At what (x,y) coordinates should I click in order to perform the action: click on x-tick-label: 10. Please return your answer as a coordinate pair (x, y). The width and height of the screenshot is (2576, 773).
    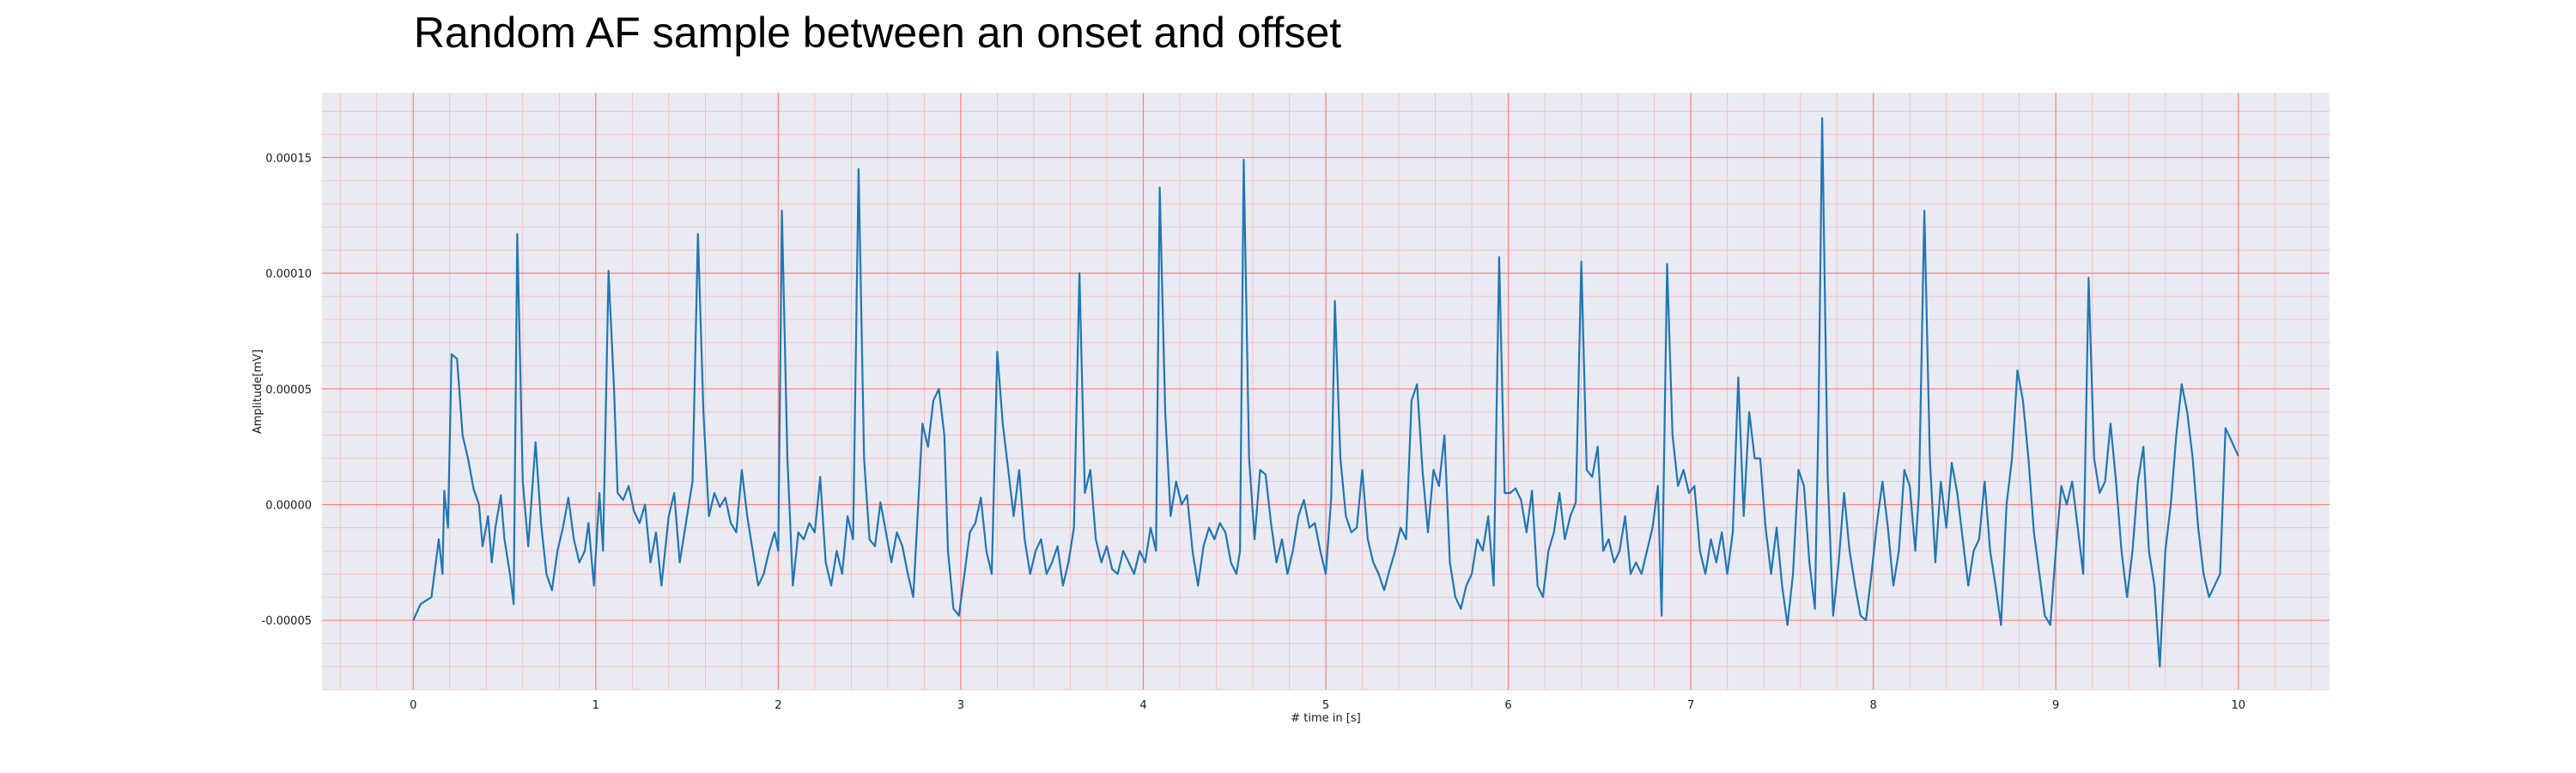
    Looking at the image, I should click on (2238, 705).